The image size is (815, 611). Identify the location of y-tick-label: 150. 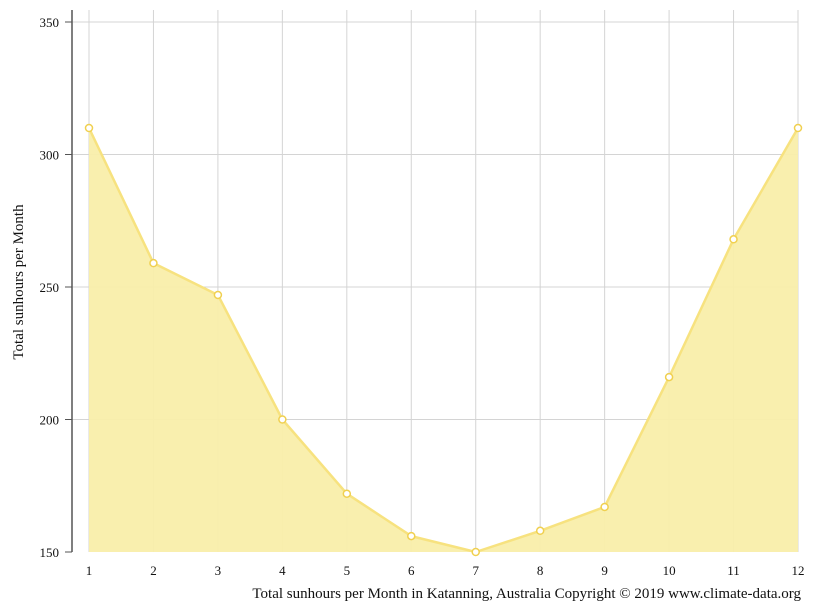
(50, 552).